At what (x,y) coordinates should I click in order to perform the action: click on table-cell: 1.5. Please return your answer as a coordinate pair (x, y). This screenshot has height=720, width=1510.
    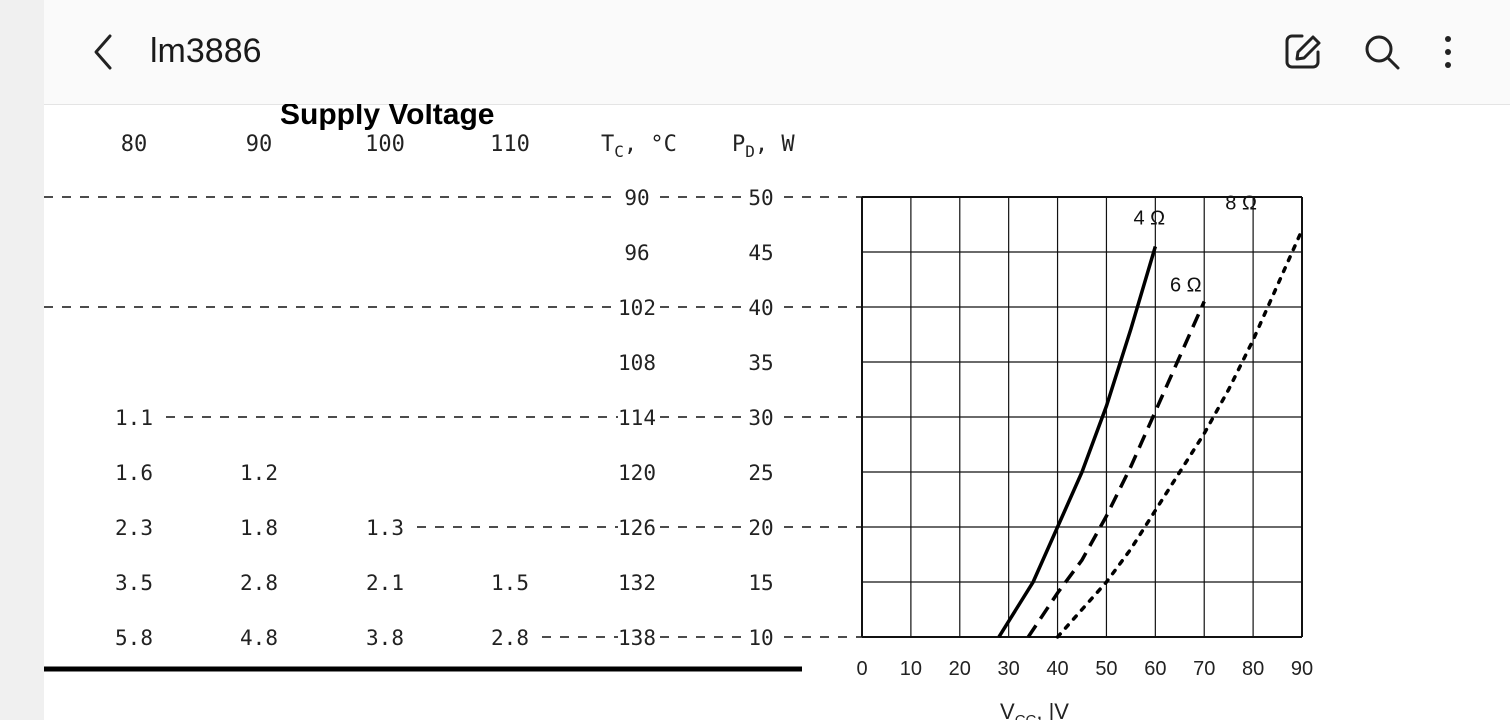
    Looking at the image, I should click on (510, 583).